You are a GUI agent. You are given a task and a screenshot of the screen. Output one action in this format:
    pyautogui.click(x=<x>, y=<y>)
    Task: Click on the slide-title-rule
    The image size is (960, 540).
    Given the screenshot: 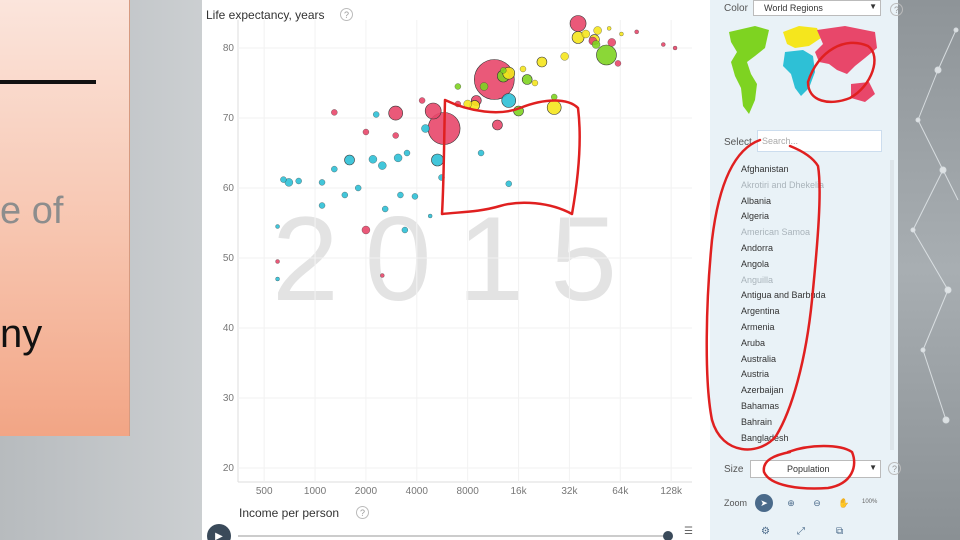 What is the action you would take?
    pyautogui.click(x=48, y=82)
    